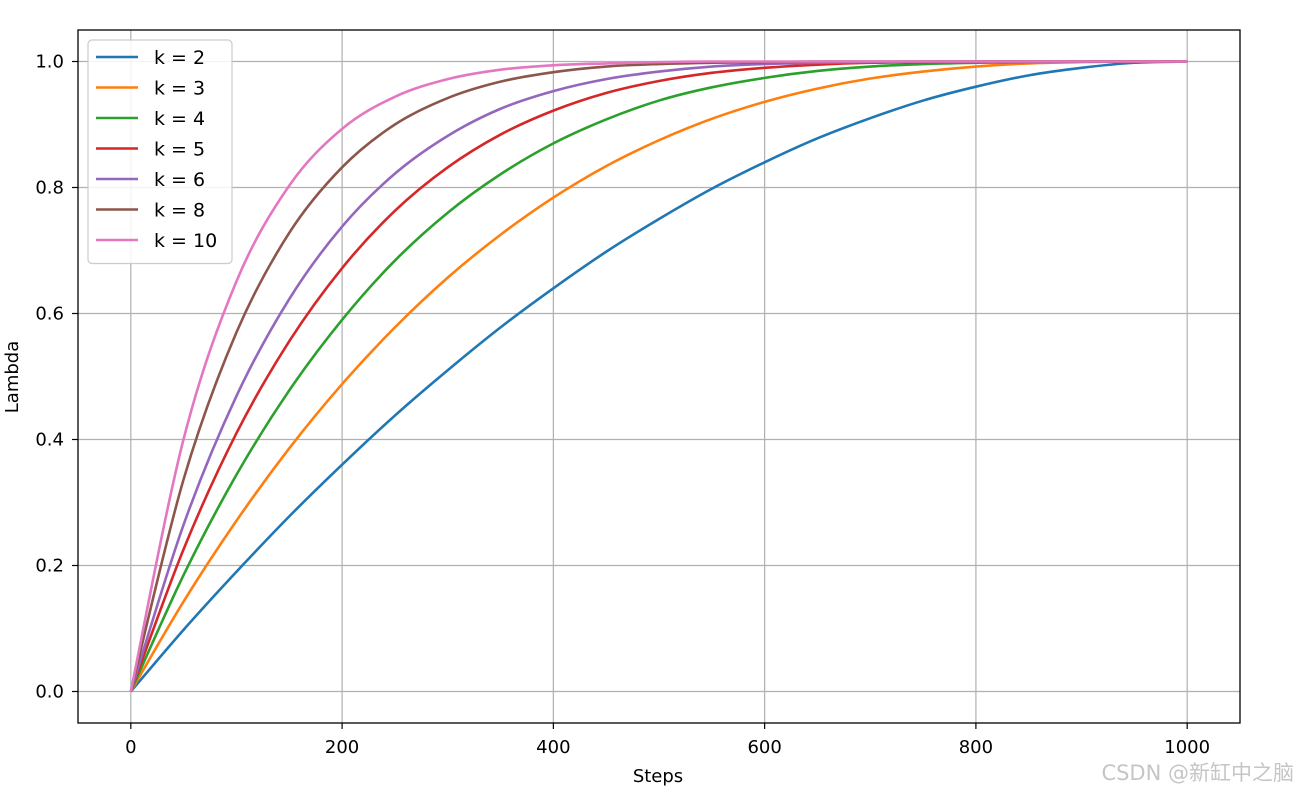 This screenshot has height=793, width=1300. Describe the element at coordinates (976, 747) in the screenshot. I see `x-tick-label: 800` at that location.